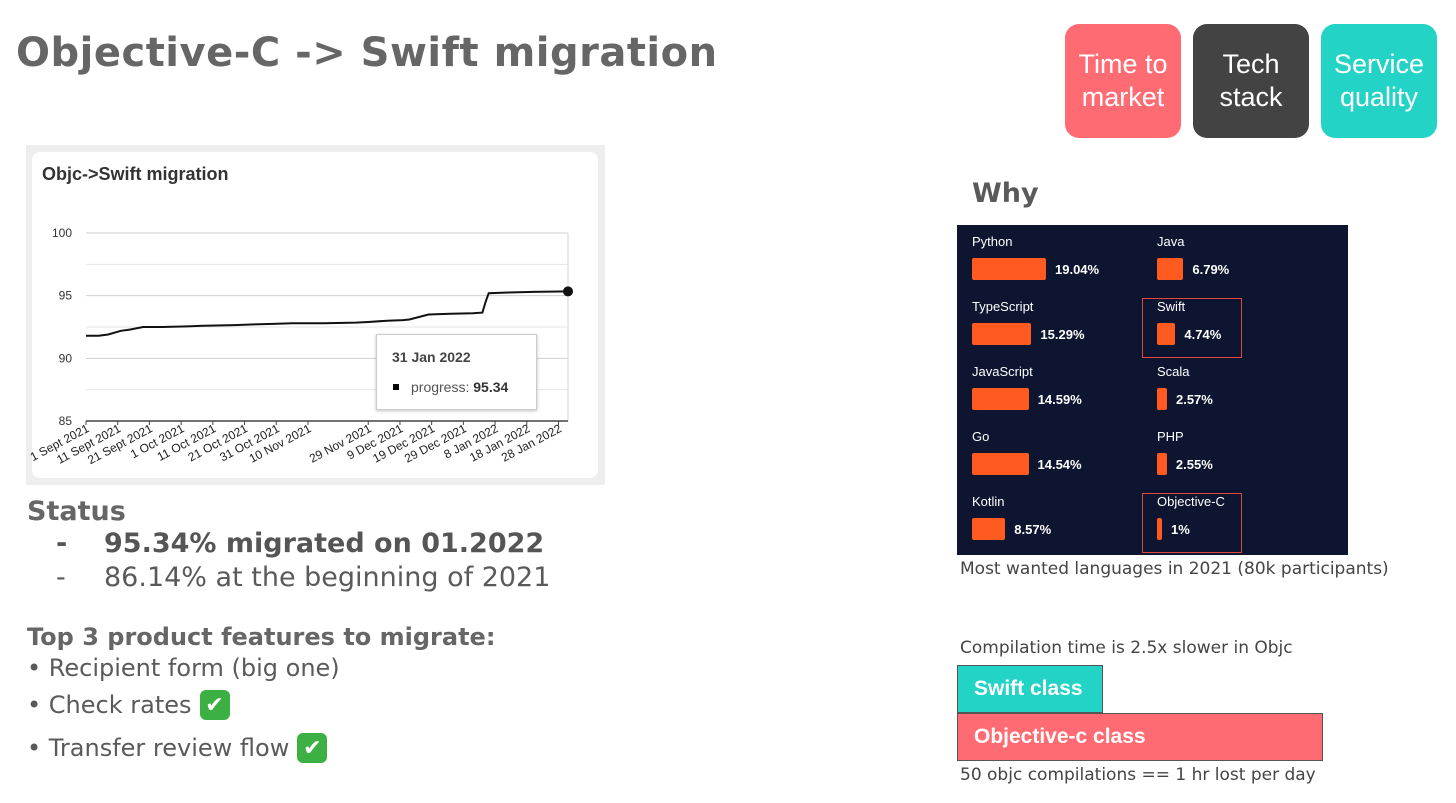 This screenshot has width=1456, height=803. What do you see at coordinates (1191, 501) in the screenshot?
I see `language-name: Objective-C` at bounding box center [1191, 501].